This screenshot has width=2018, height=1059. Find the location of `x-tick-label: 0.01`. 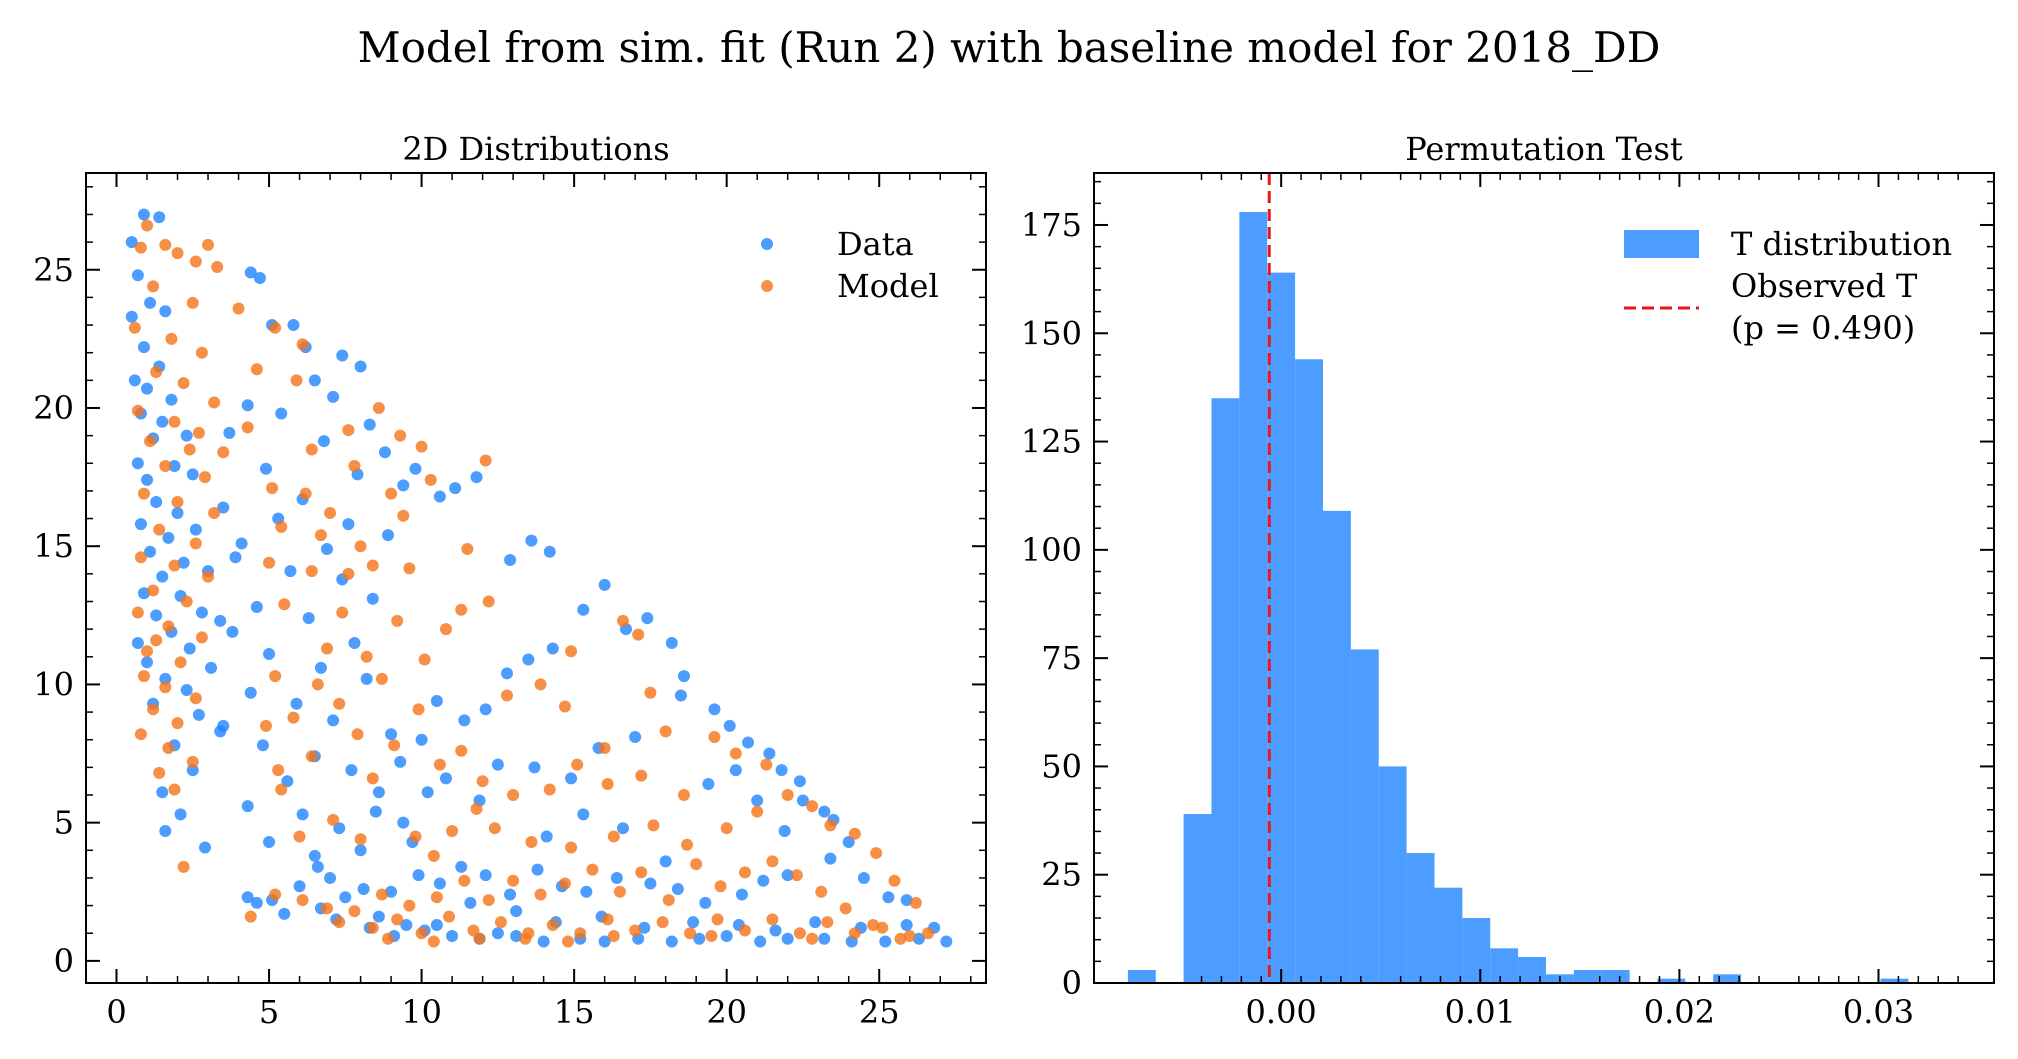

x-tick-label: 0.01 is located at coordinates (1480, 1012).